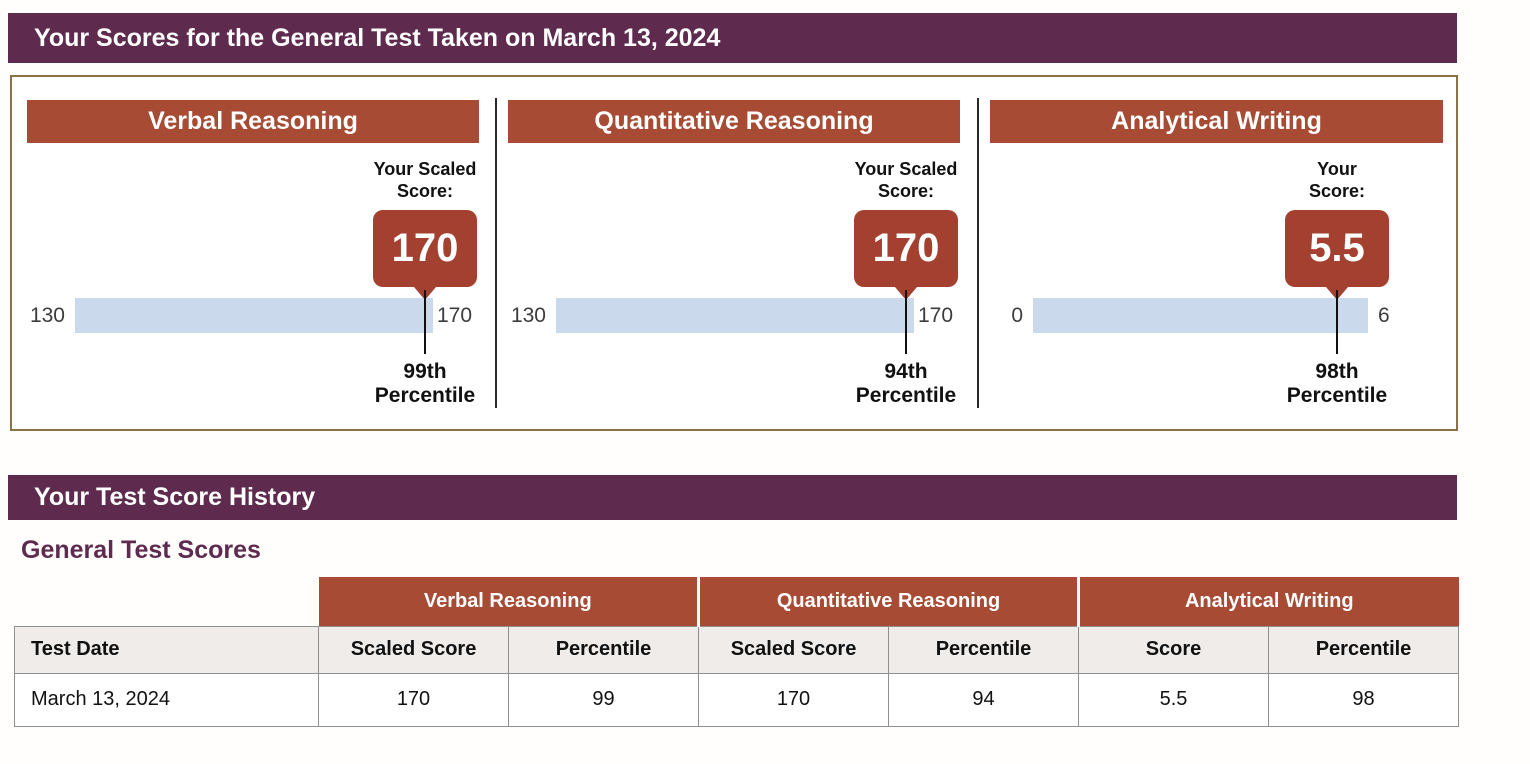 Image resolution: width=1530 pixels, height=764 pixels. What do you see at coordinates (906, 180) in the screenshot?
I see `quant-score-label: Your Scaled Score:` at bounding box center [906, 180].